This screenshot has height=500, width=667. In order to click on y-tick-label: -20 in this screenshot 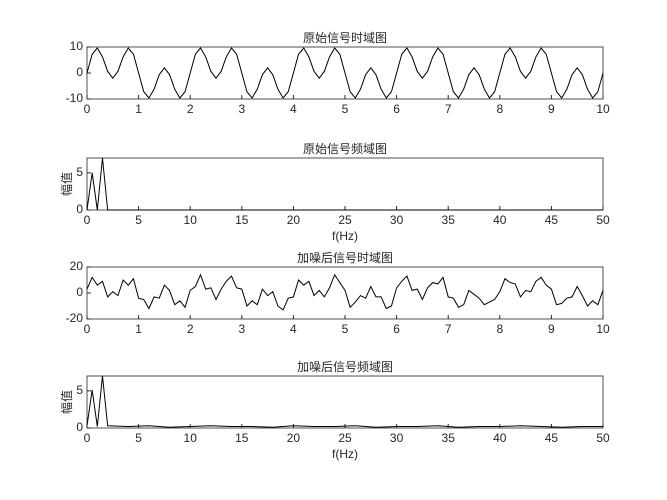, I will do `click(75, 318)`.